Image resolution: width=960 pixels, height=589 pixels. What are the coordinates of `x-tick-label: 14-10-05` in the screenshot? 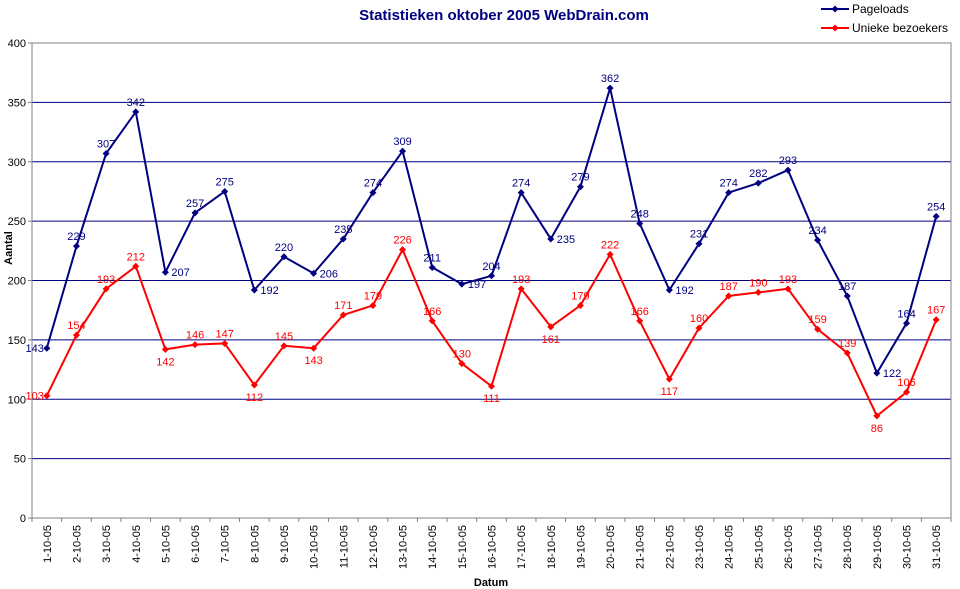 It's located at (433, 547).